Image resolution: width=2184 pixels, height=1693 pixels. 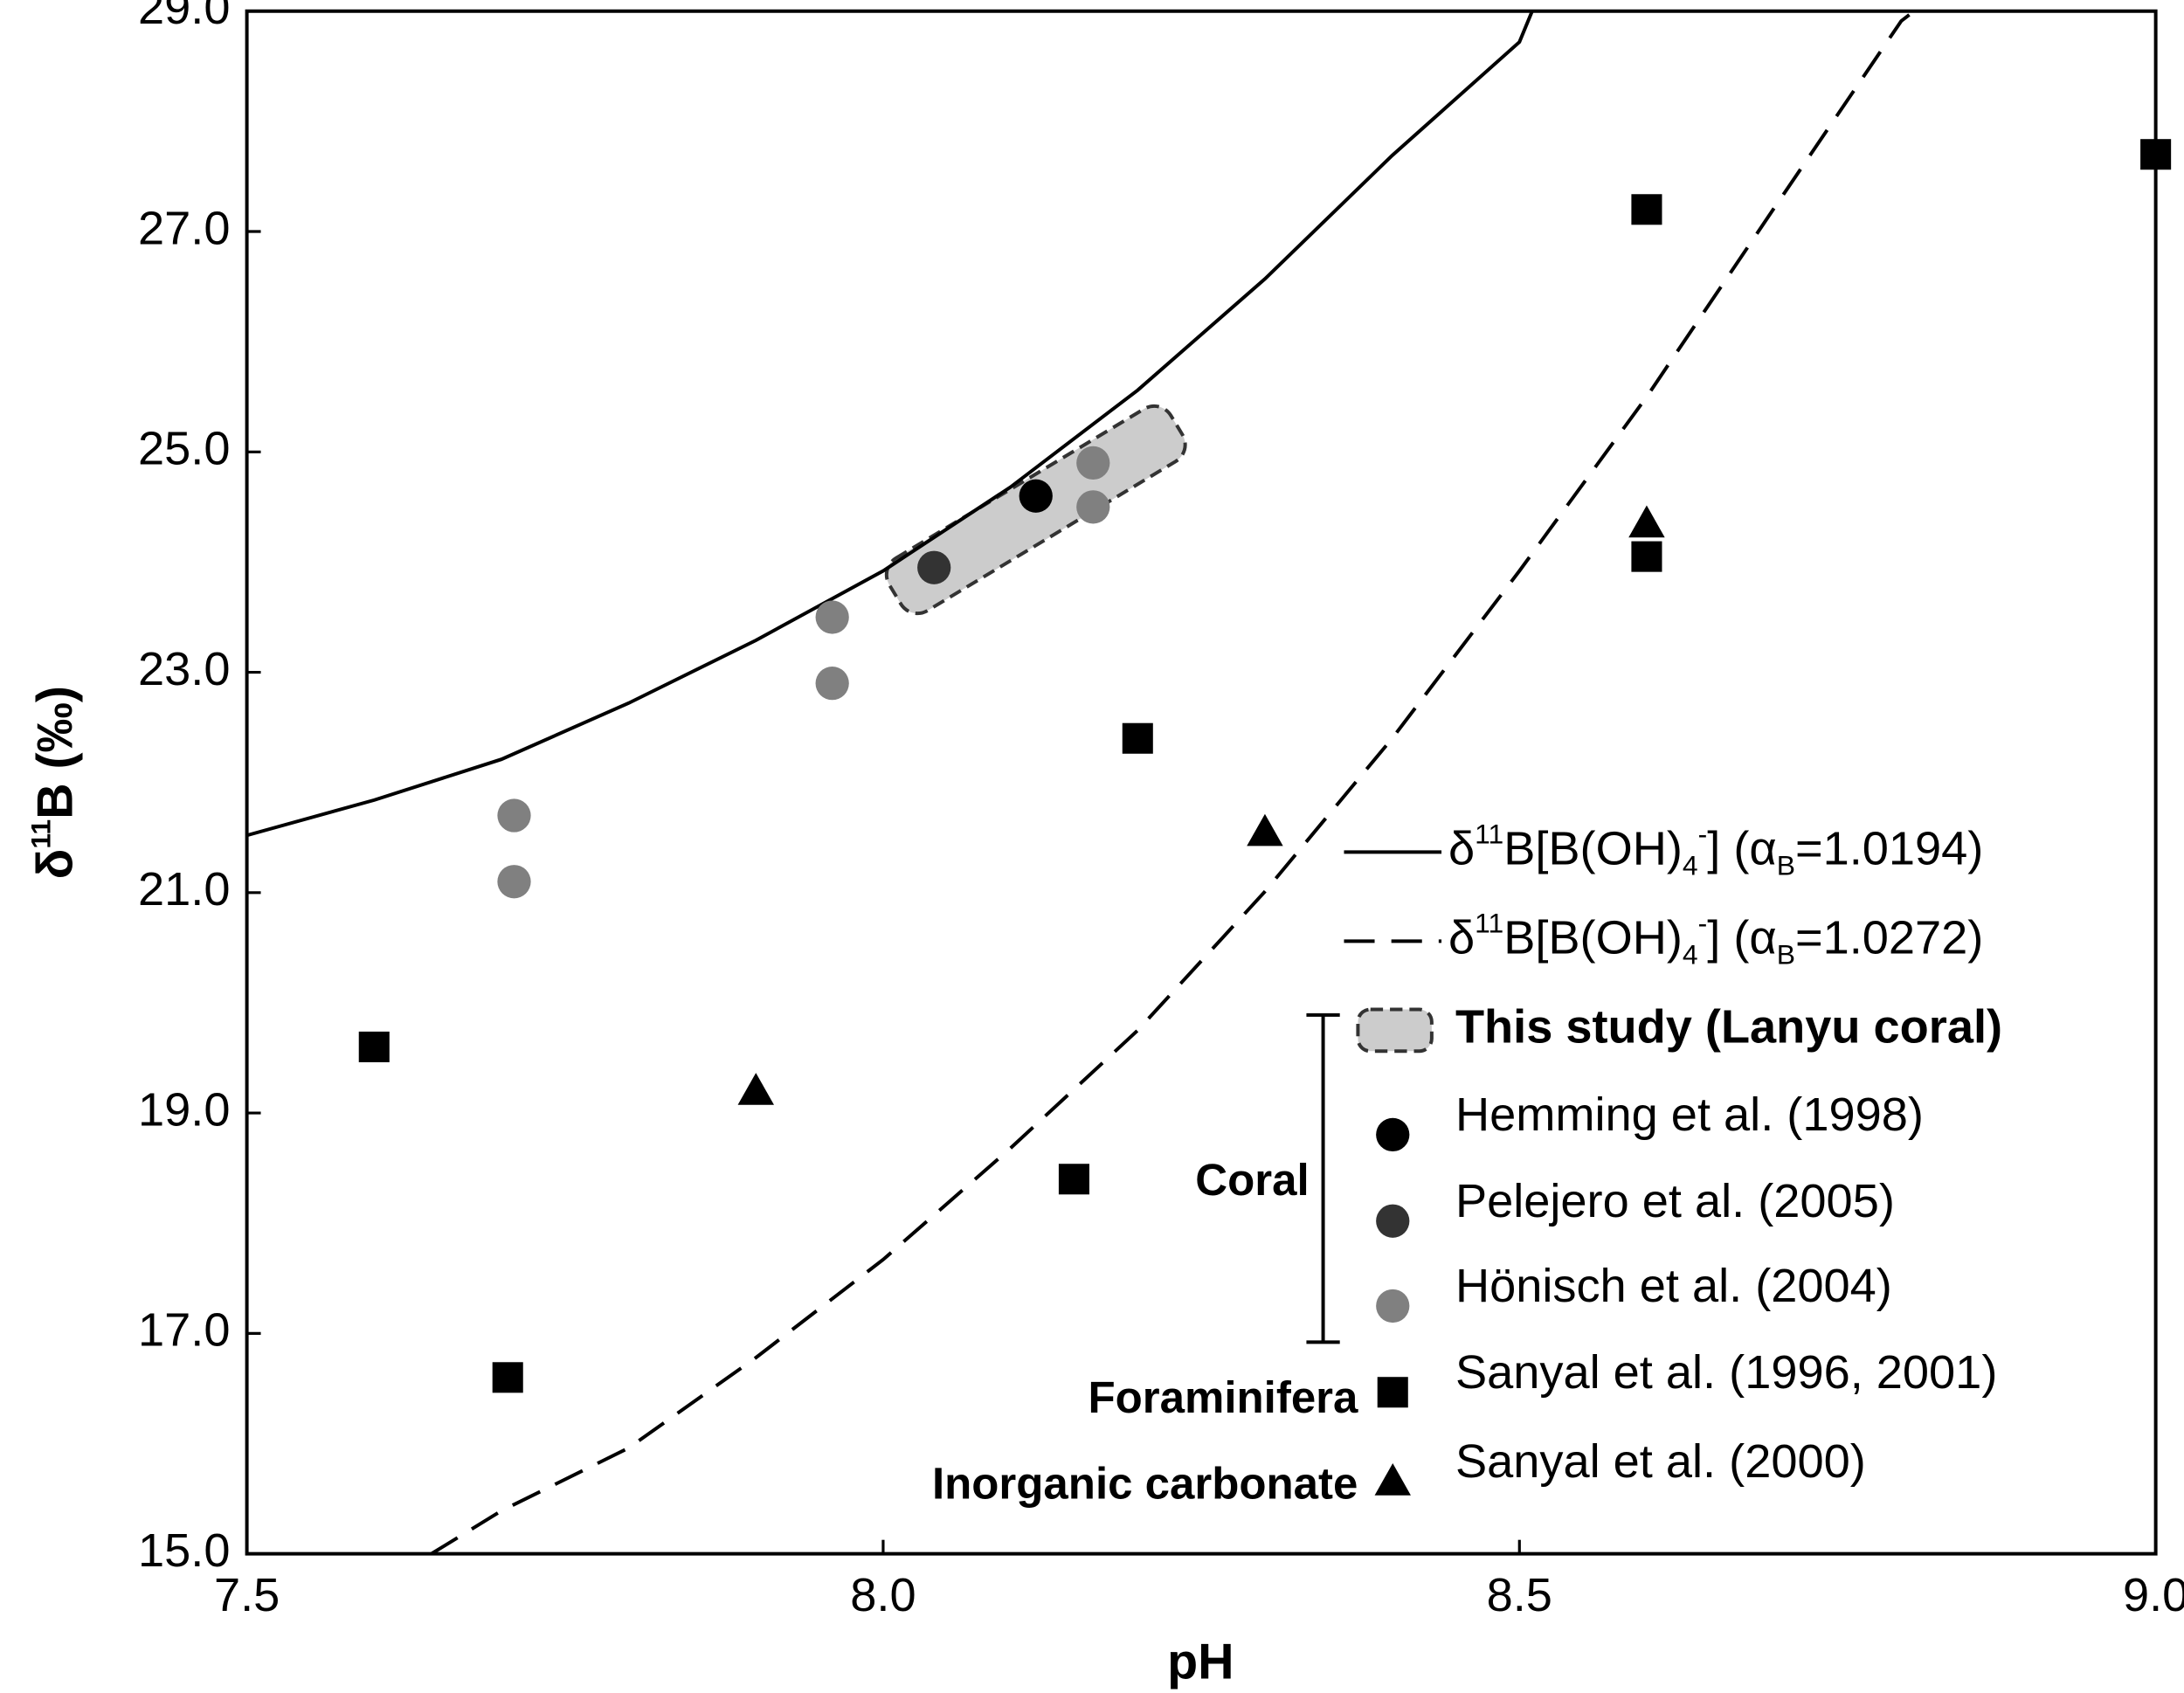 What do you see at coordinates (184, 449) in the screenshot?
I see `y-tick-label: 25.0` at bounding box center [184, 449].